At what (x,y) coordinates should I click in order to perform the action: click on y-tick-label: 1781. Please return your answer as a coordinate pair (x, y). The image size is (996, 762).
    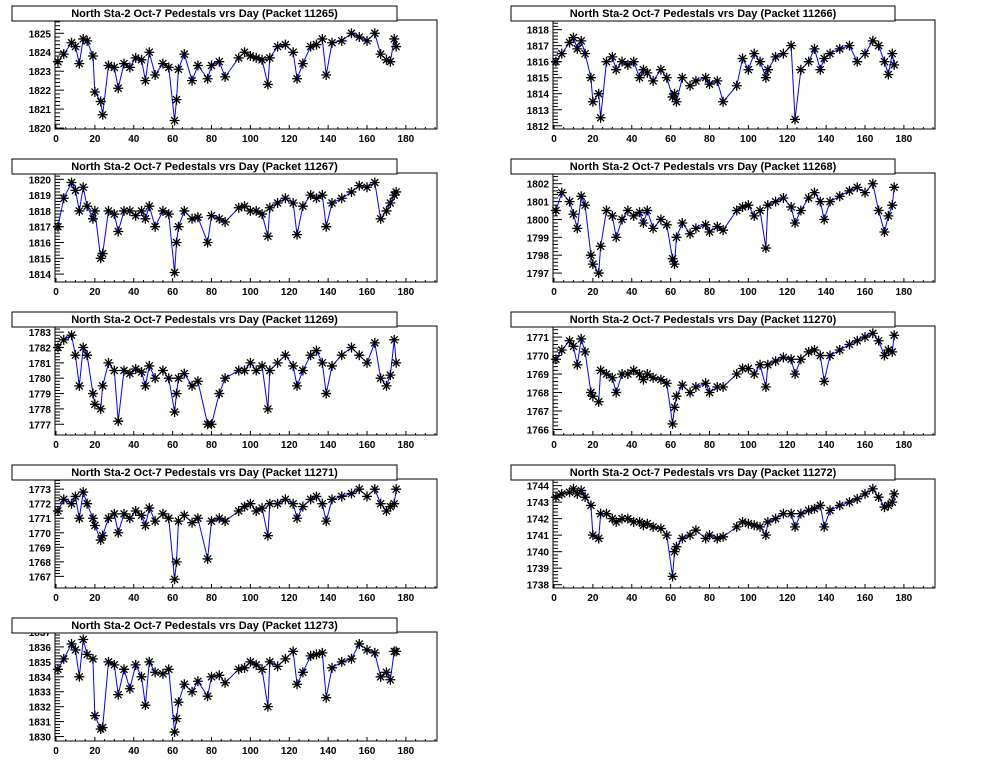
    Looking at the image, I should click on (40, 364).